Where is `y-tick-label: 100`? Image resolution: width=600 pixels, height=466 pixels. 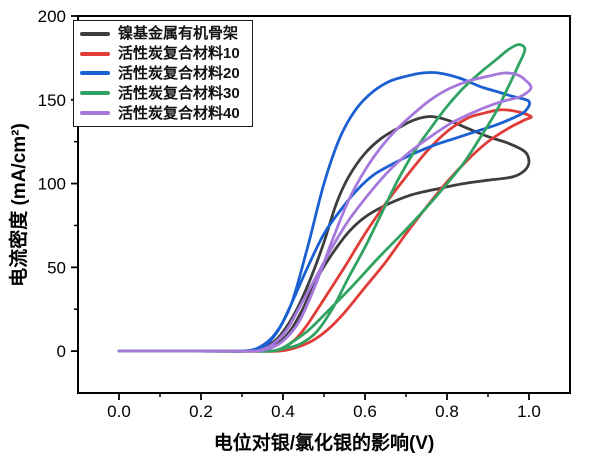 y-tick-label: 100 is located at coordinates (52, 184).